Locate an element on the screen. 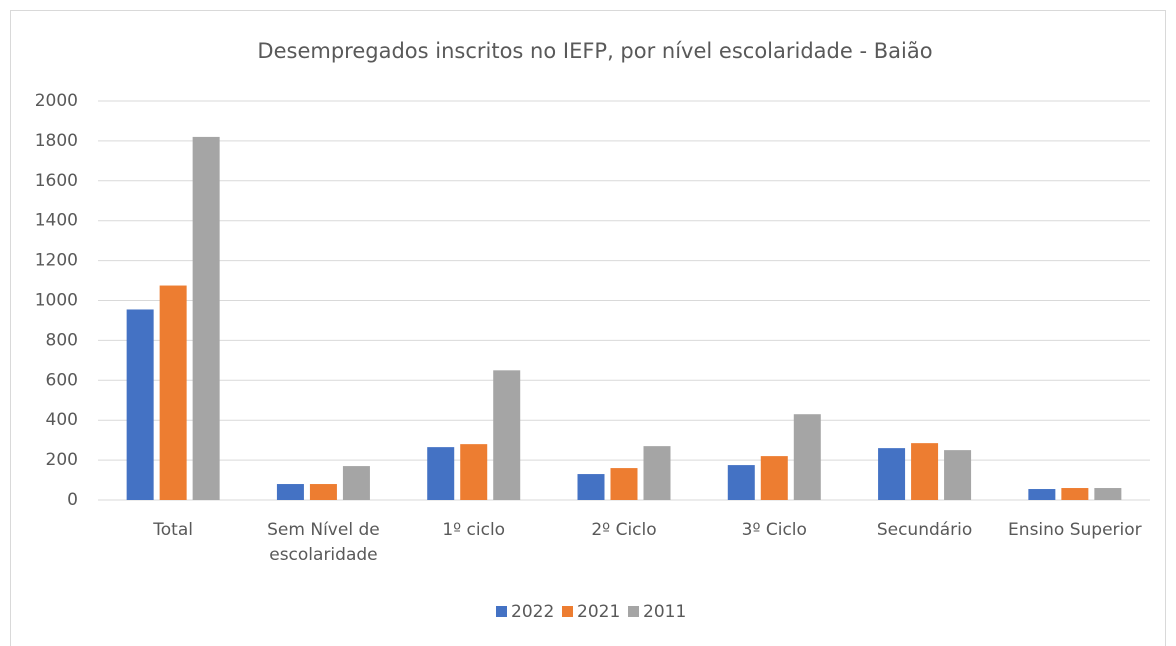 The height and width of the screenshot is (646, 1176). x-tick-label: 3º Ciclo is located at coordinates (774, 530).